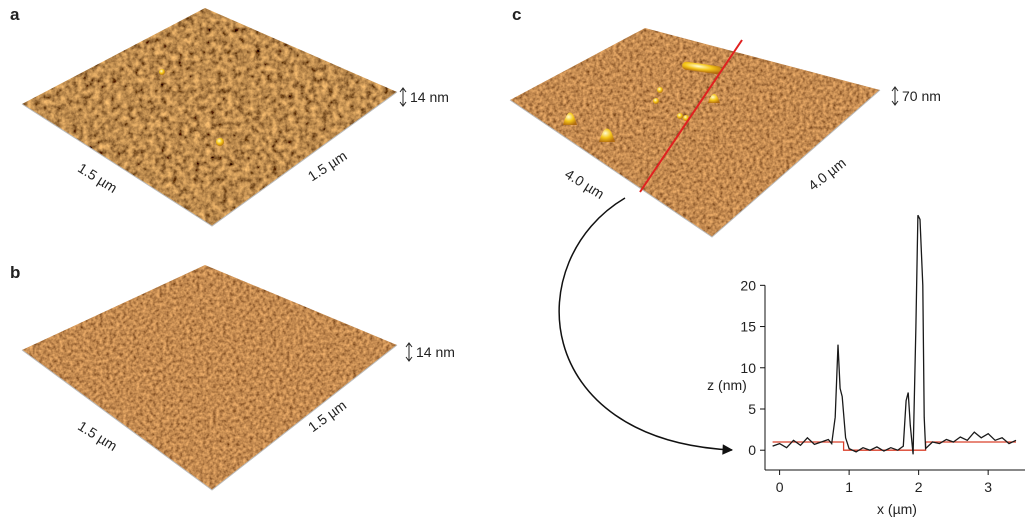  What do you see at coordinates (15, 14) in the screenshot?
I see `panel-label: a` at bounding box center [15, 14].